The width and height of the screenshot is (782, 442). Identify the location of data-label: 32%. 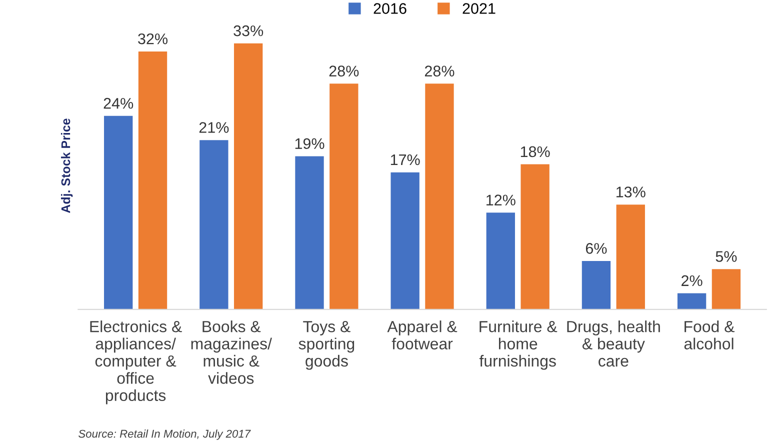
(153, 38).